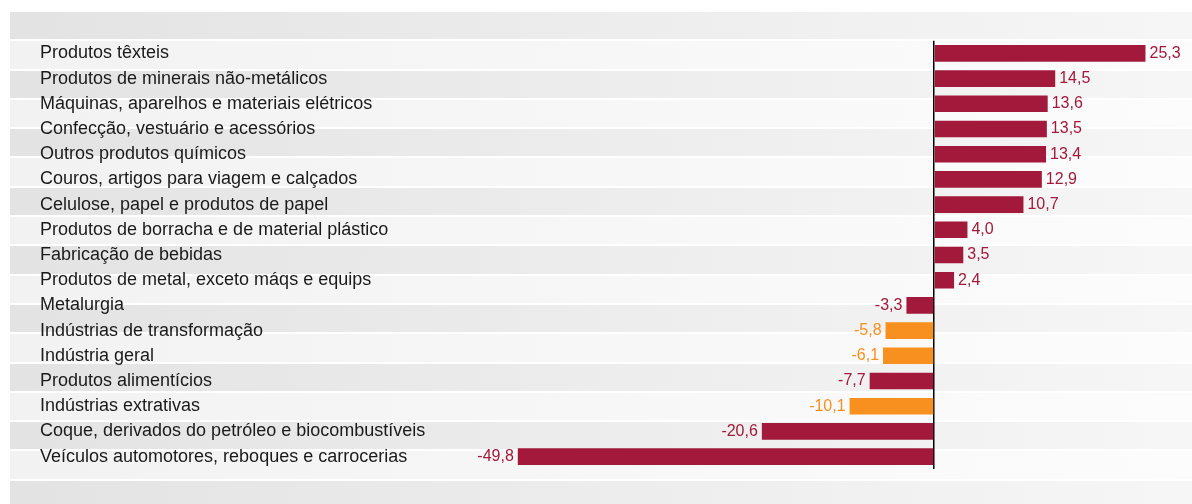  Describe the element at coordinates (184, 77) in the screenshot. I see `y-tick-label: Produtos de minerais não-metálicos` at that location.